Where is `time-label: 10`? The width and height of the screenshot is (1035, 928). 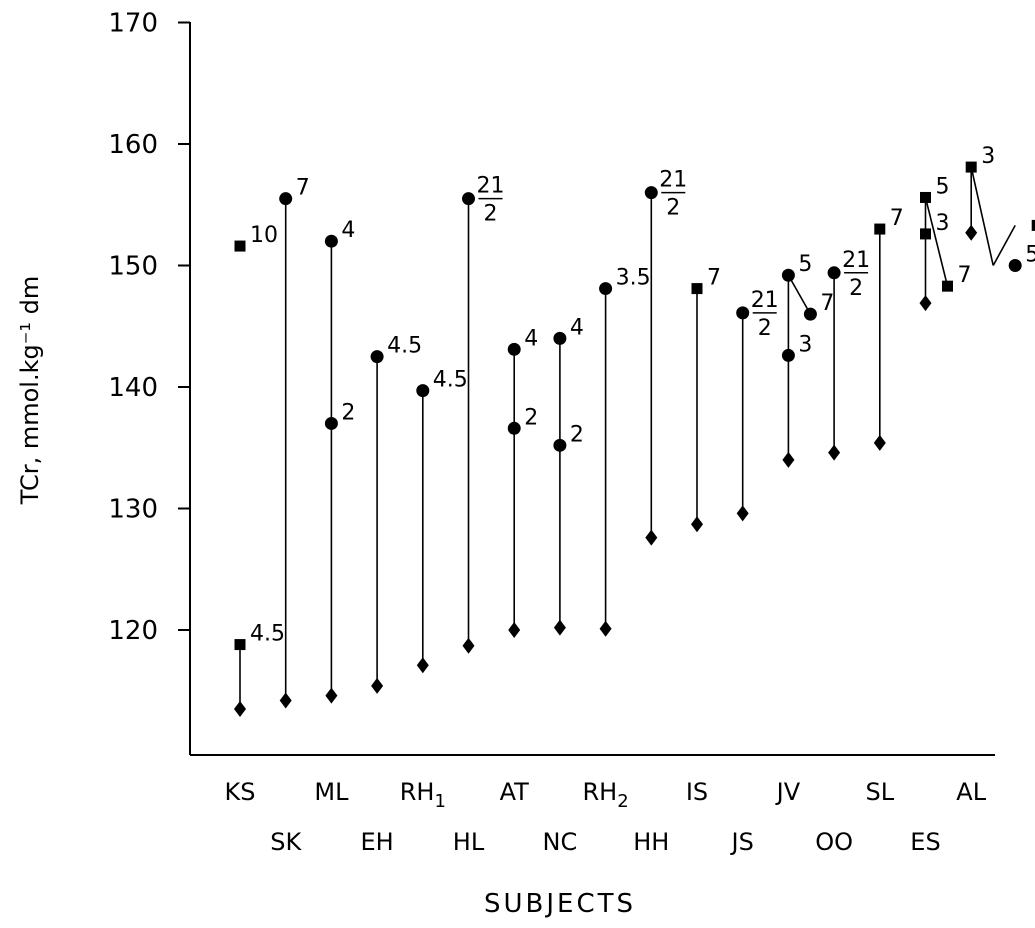 time-label: 10 is located at coordinates (264, 235).